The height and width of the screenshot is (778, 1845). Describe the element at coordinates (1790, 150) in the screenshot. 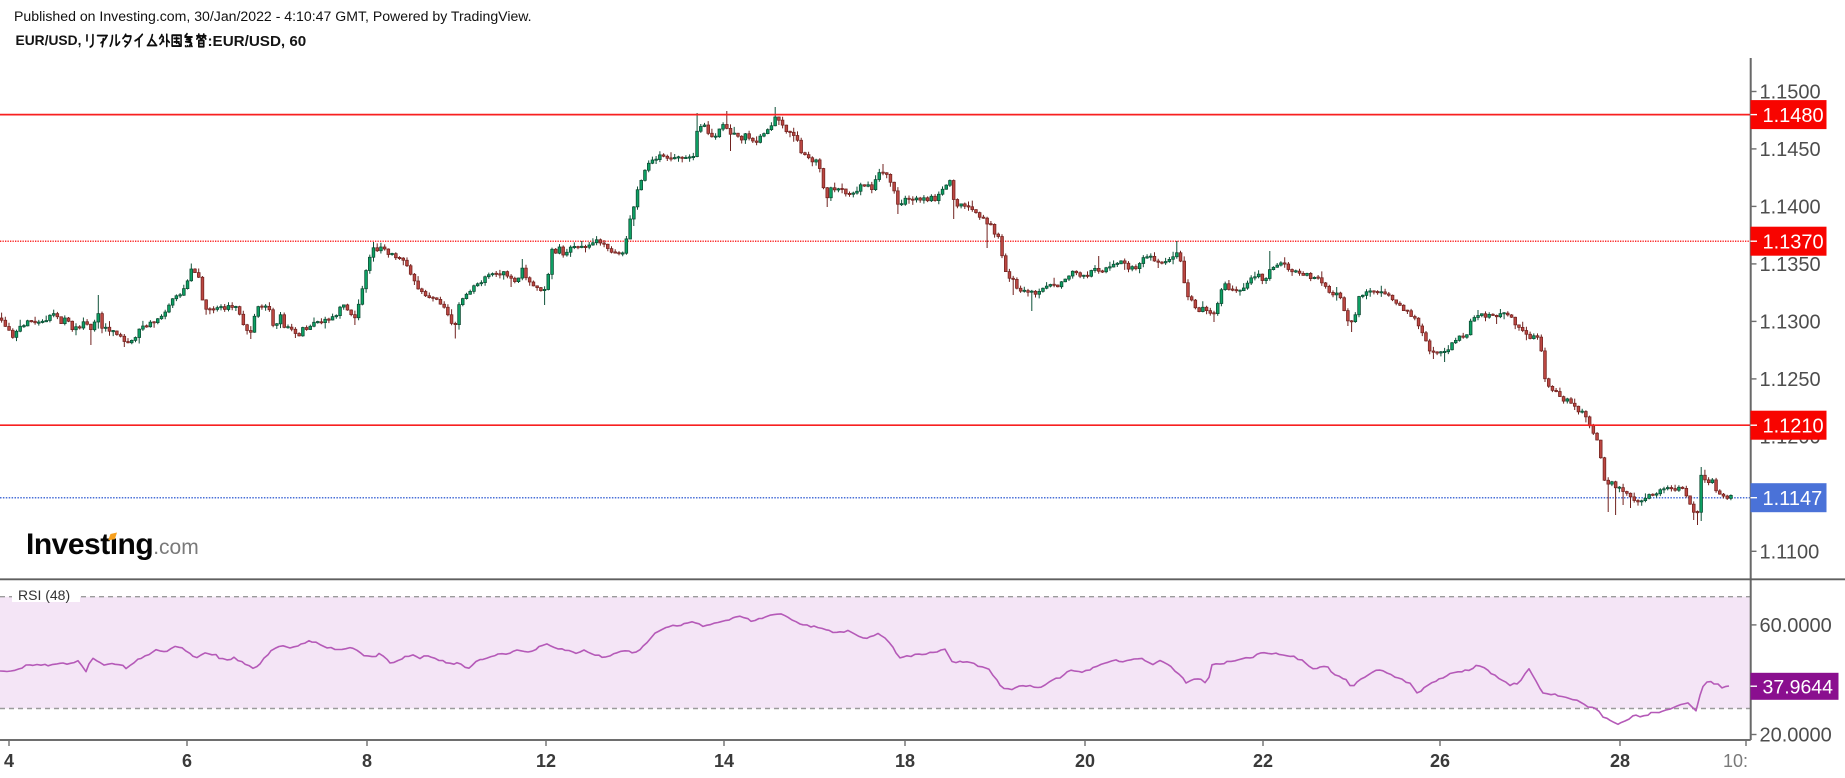

I see `svg-text: 1.1450` at that location.